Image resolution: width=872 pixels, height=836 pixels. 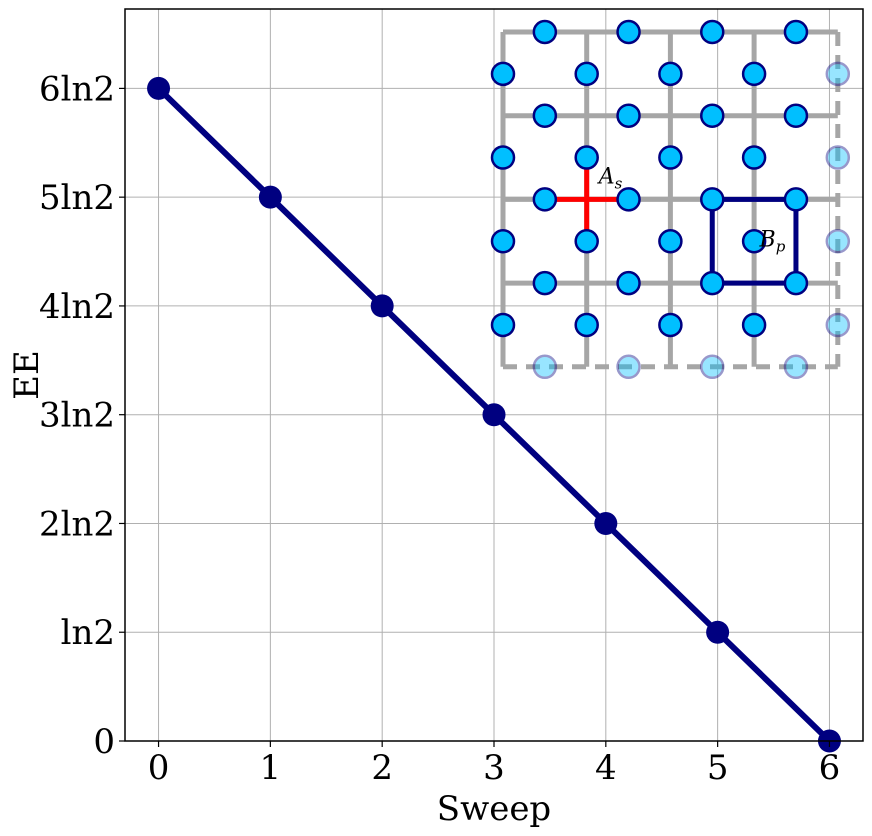 What do you see at coordinates (718, 768) in the screenshot?
I see `x-tick-label: 5` at bounding box center [718, 768].